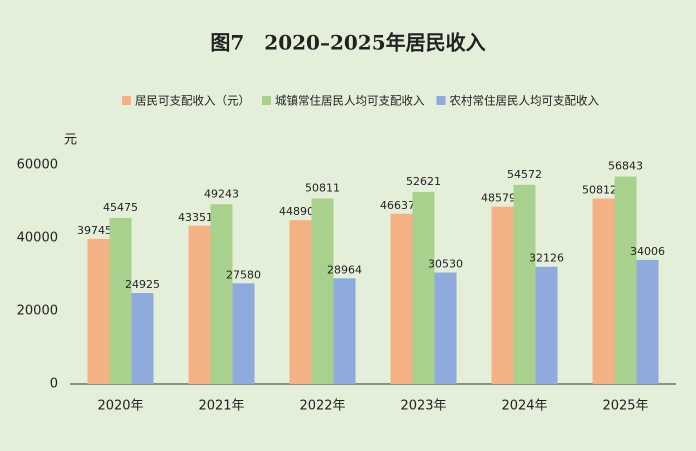 The image size is (696, 451). What do you see at coordinates (120, 406) in the screenshot?
I see `x-tick-label: 2020年` at bounding box center [120, 406].